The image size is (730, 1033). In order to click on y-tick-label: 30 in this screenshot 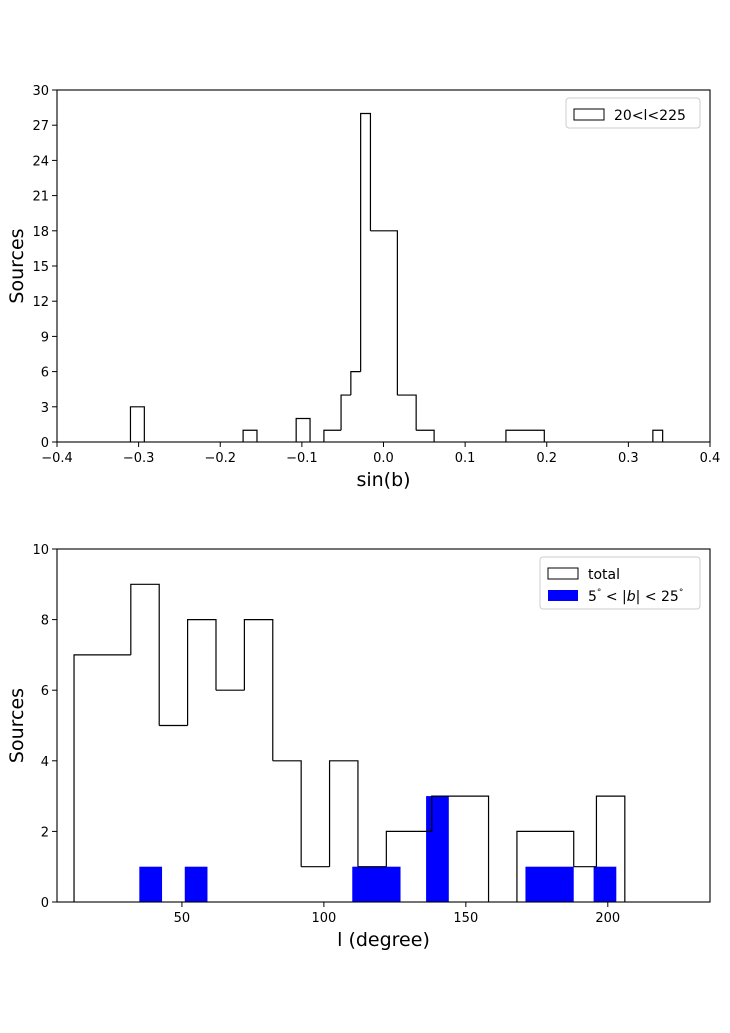, I will do `click(40, 91)`.